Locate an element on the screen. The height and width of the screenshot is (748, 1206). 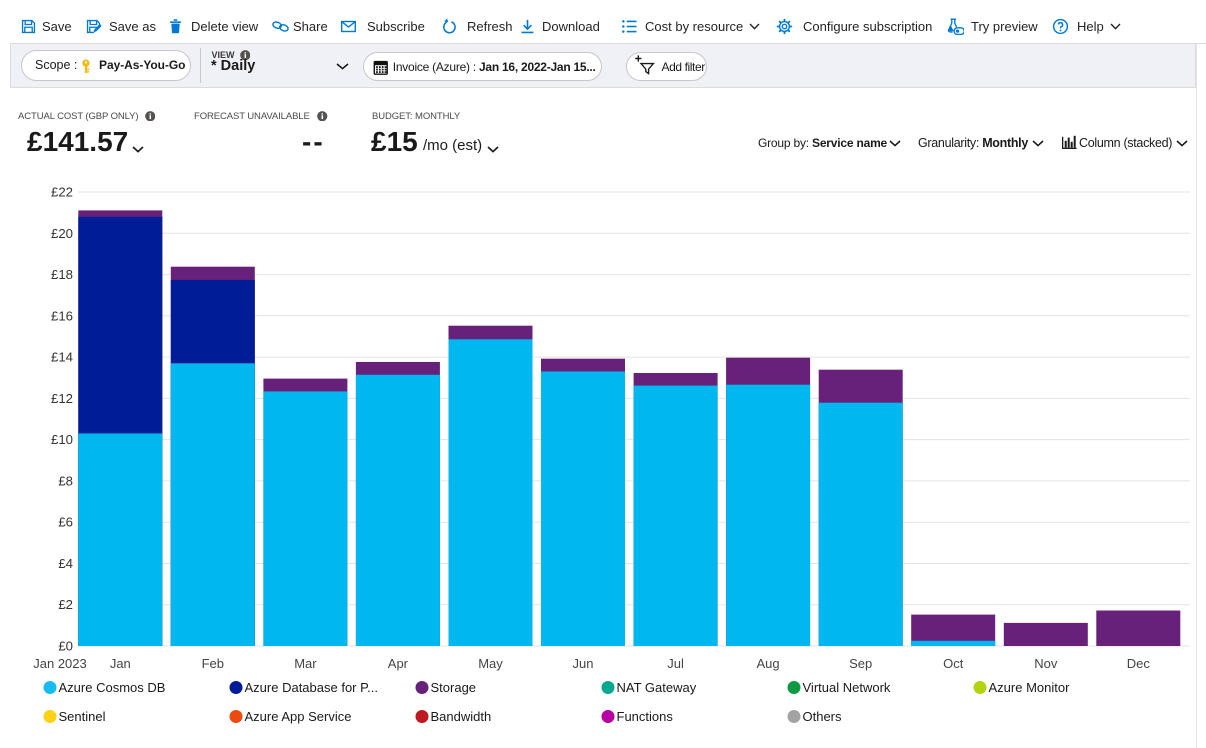
svg-text: NAT Gateway is located at coordinates (657, 687).